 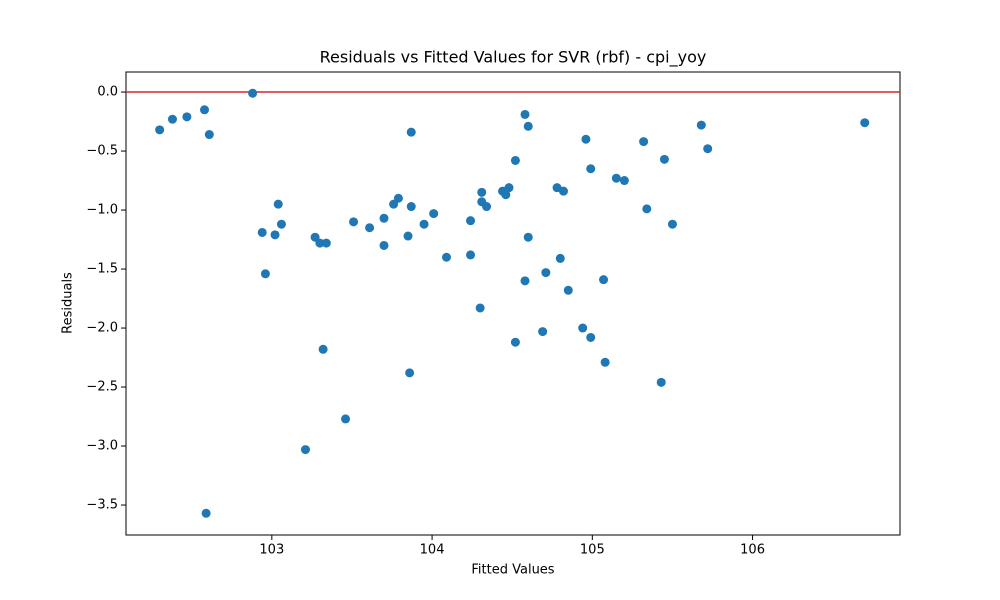 I want to click on x-tick-label: 104, so click(x=432, y=550).